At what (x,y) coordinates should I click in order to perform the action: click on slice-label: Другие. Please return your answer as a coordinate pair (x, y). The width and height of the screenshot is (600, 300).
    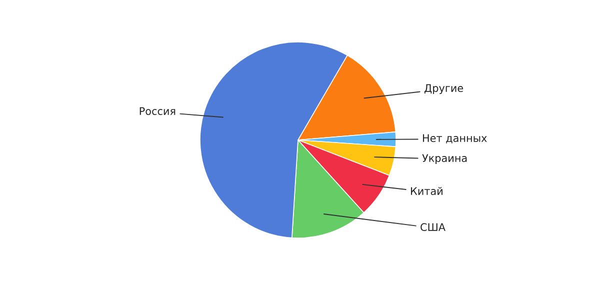
    Looking at the image, I should click on (444, 89).